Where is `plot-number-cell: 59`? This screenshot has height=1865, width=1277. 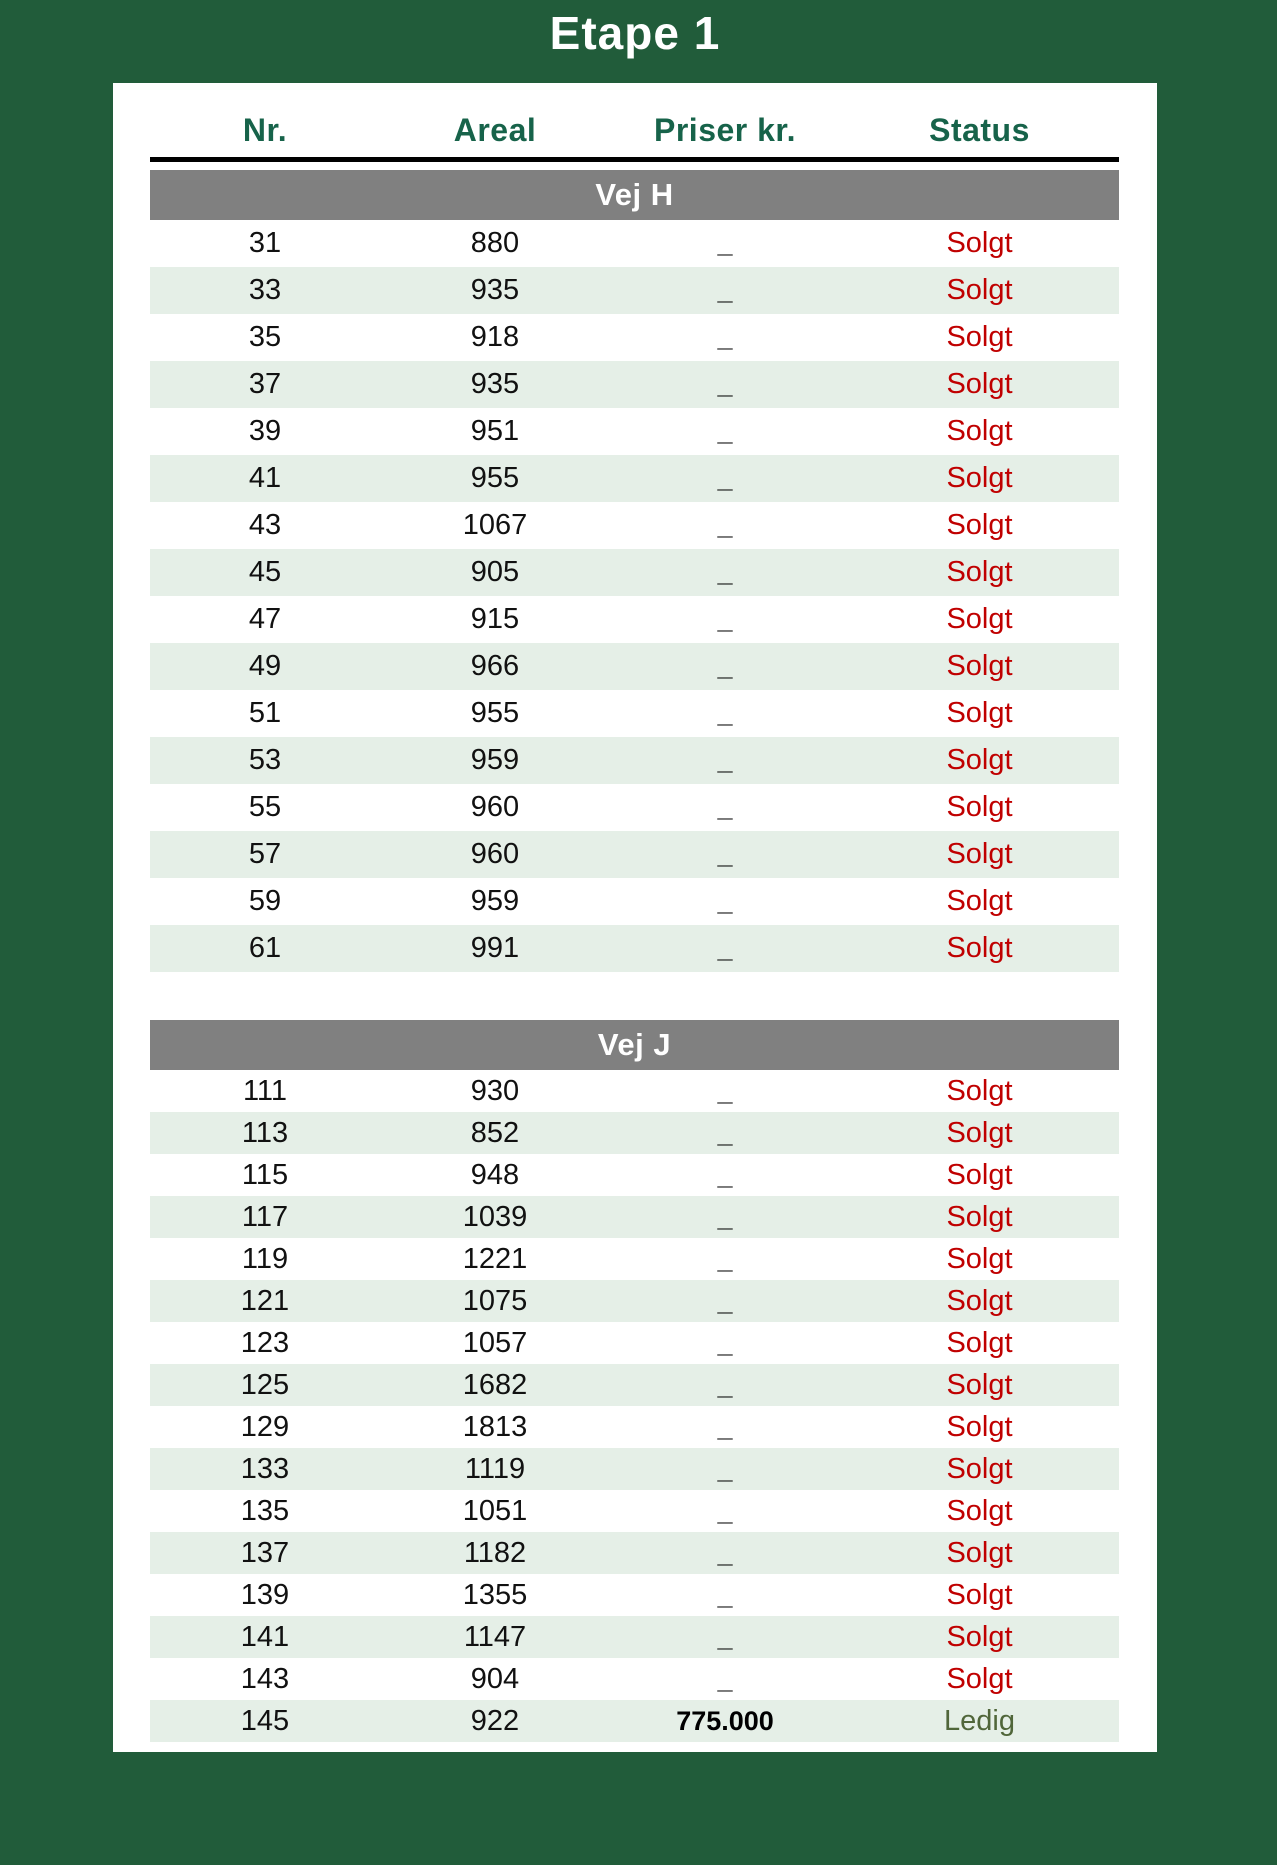
plot-number-cell: 59 is located at coordinates (265, 901).